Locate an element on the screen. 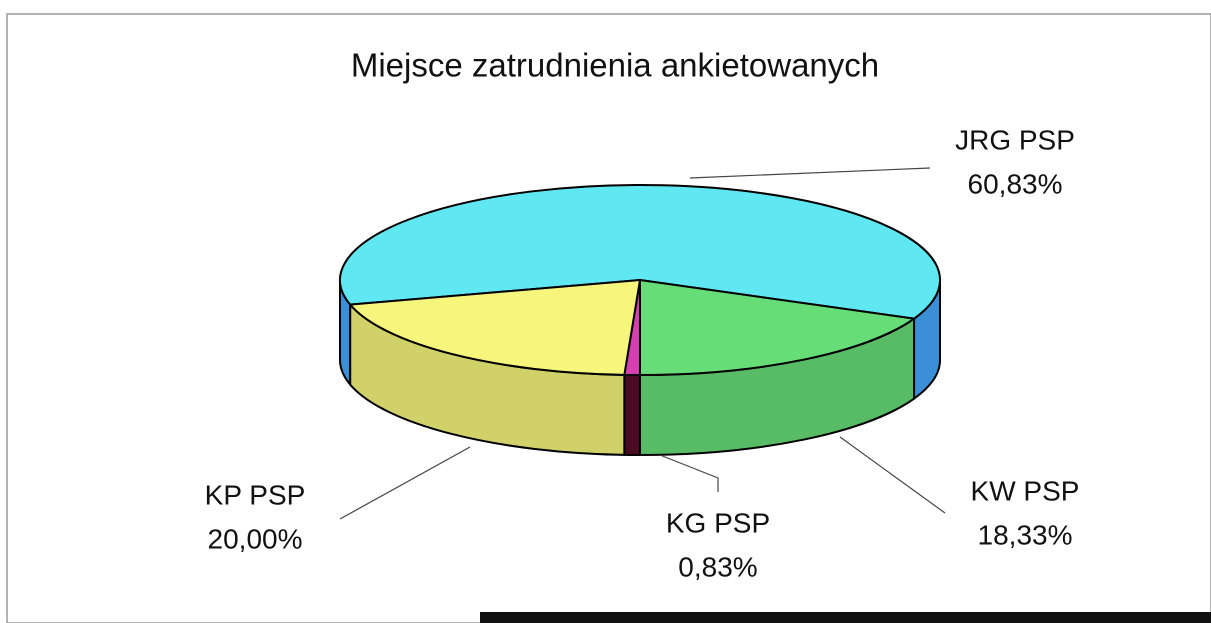  slice-label: JRG PSP is located at coordinates (1015, 139).